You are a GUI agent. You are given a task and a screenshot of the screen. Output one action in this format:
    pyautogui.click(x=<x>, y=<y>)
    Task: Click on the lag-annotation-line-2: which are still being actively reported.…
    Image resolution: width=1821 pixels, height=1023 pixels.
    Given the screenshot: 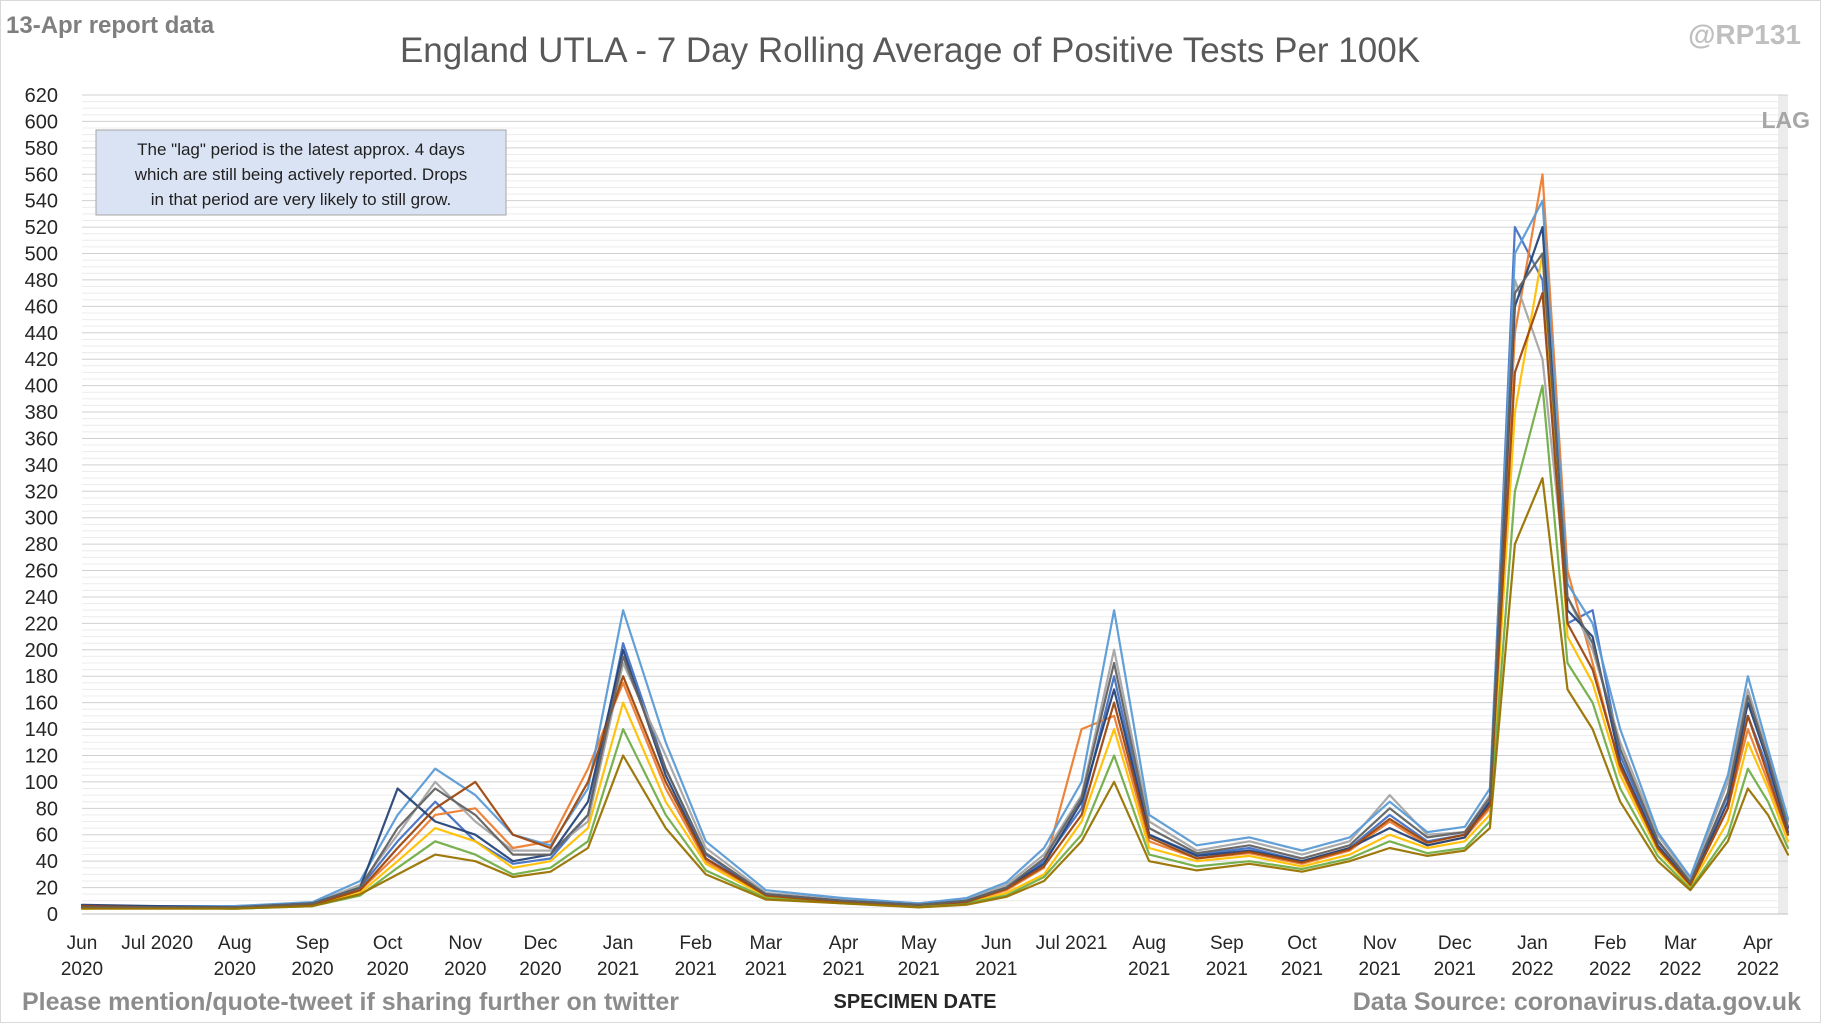 What is the action you would take?
    pyautogui.click(x=301, y=174)
    